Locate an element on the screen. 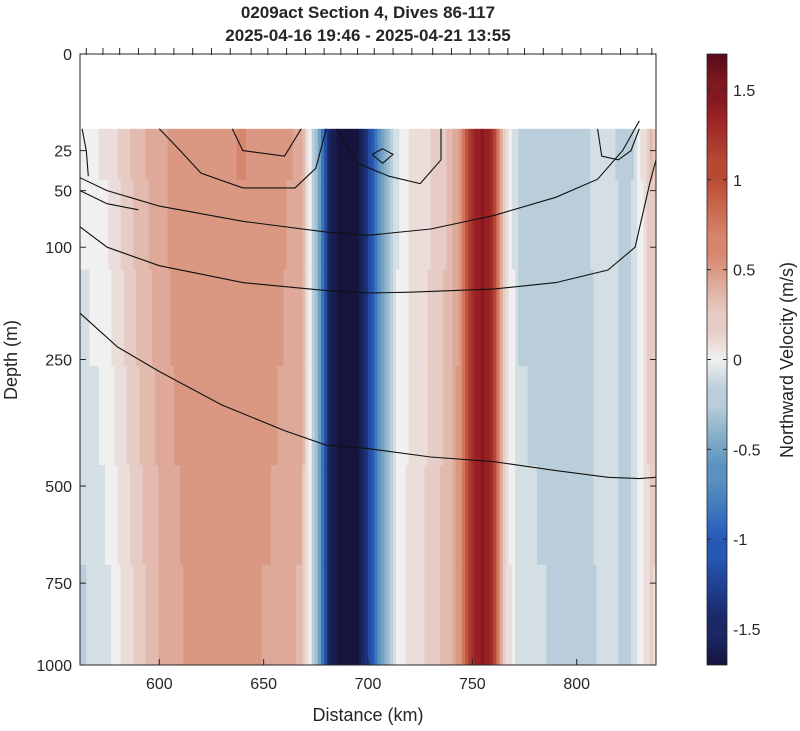 The image size is (800, 731). contour-line-c10 is located at coordinates (382, 156).